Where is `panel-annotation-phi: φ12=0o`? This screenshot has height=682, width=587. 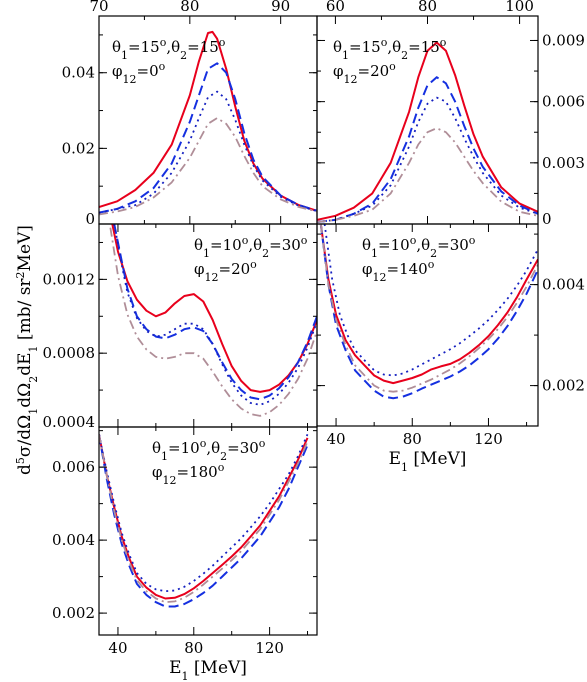
panel-annotation-phi: φ12=0o is located at coordinates (139, 73).